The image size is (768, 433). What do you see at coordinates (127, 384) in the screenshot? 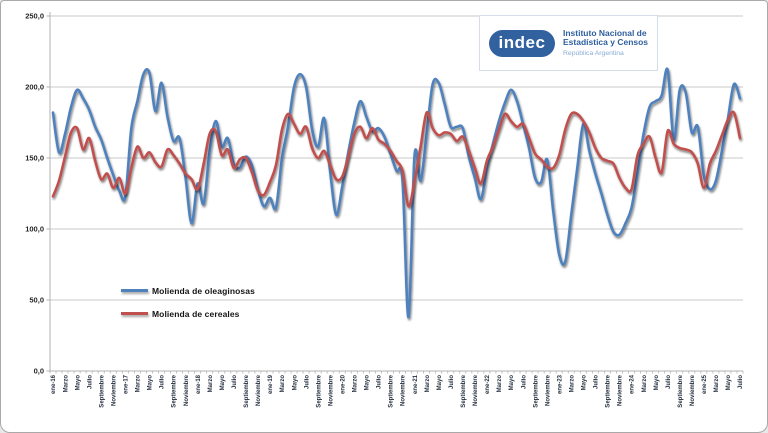
I see `svg-text: ene-17` at bounding box center [127, 384].